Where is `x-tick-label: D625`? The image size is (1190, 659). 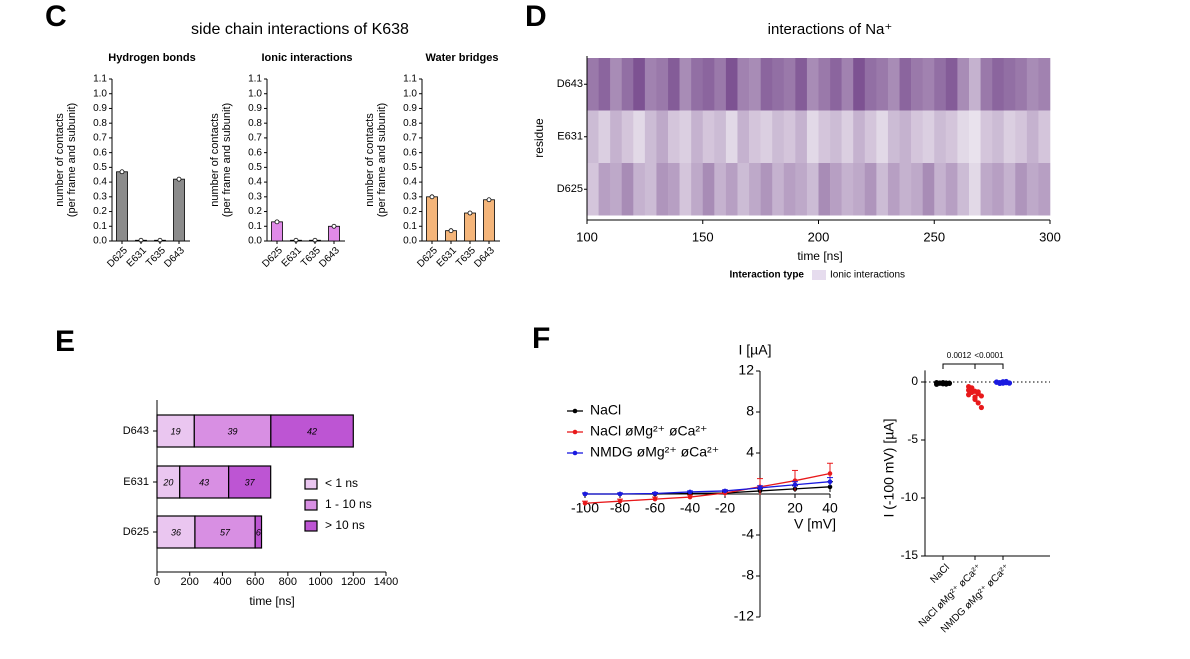 x-tick-label: D625 is located at coordinates (272, 257).